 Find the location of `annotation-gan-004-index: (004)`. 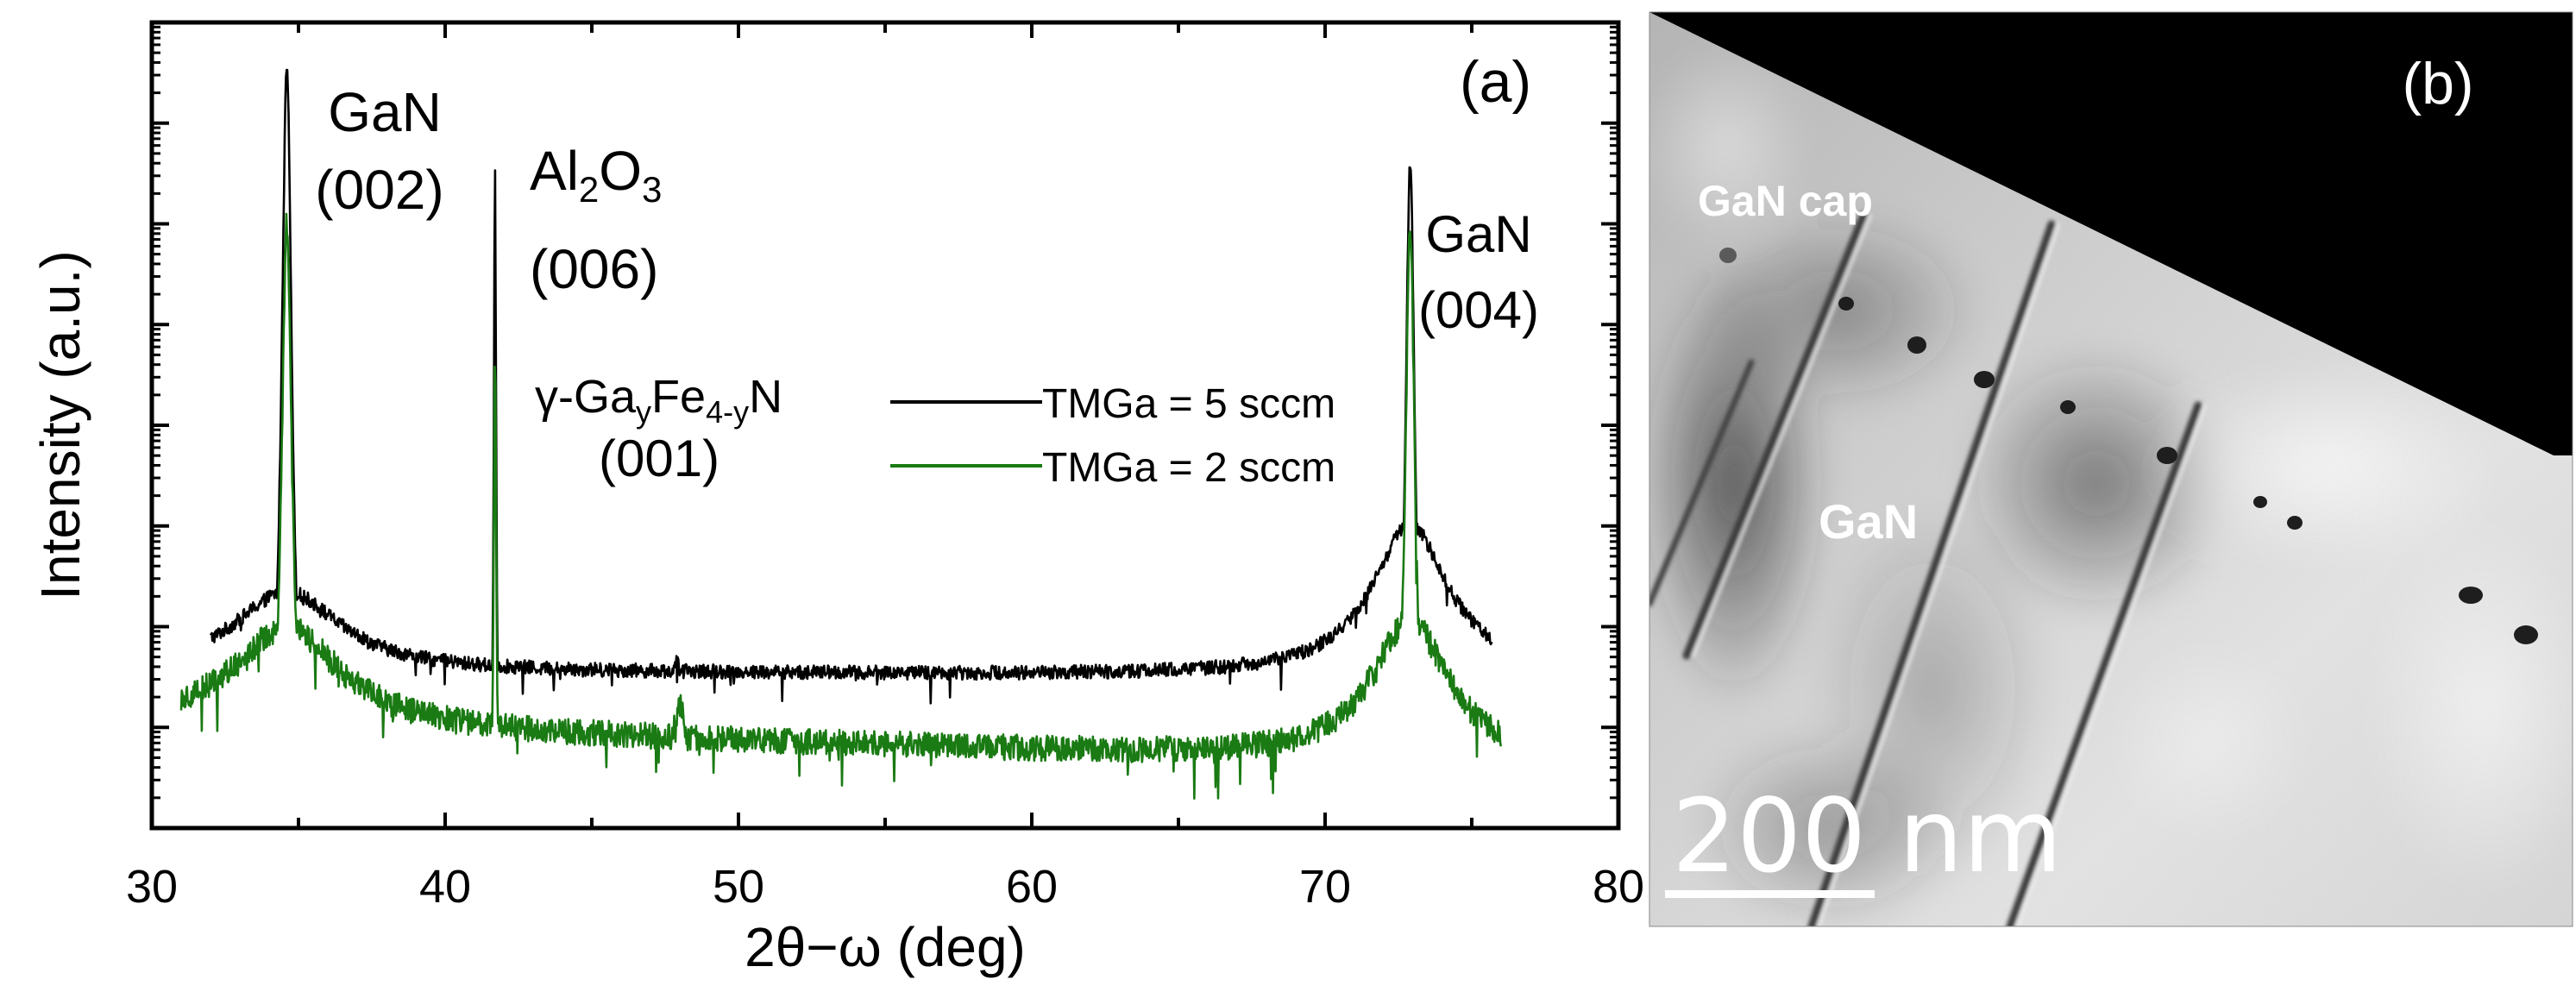

annotation-gan-004-index: (004) is located at coordinates (1478, 310).